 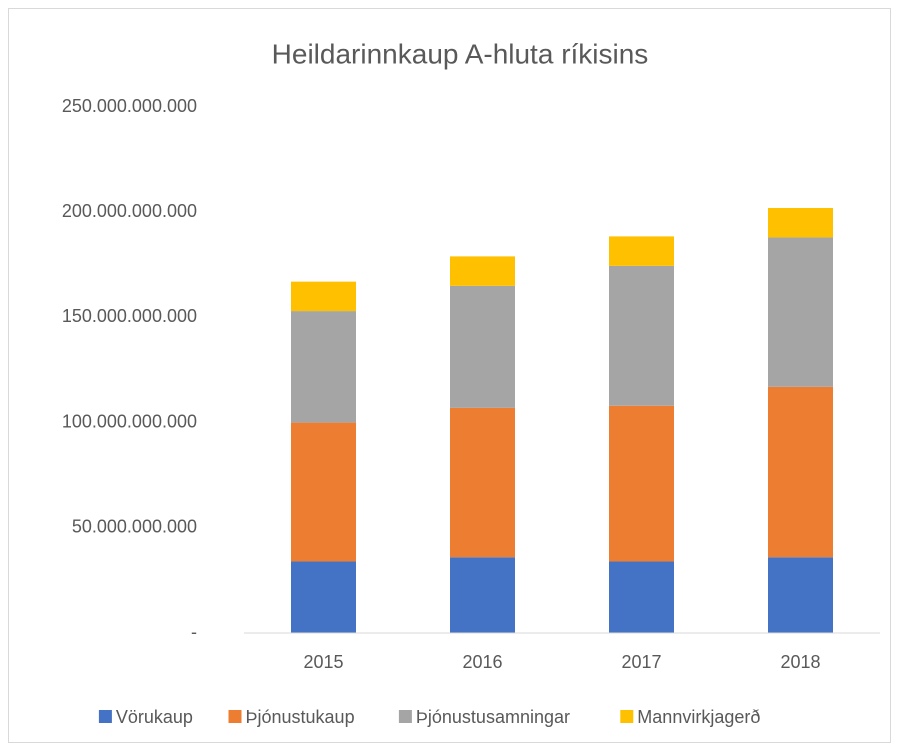 What do you see at coordinates (641, 662) in the screenshot?
I see `x-tick-label: 2017` at bounding box center [641, 662].